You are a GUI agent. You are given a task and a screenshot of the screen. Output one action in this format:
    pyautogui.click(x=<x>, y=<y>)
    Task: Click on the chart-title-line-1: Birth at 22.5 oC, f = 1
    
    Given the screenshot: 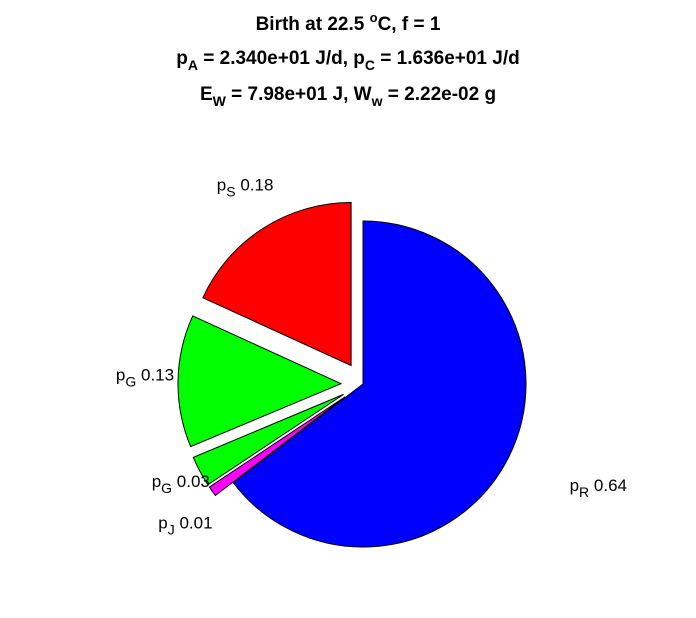 What is the action you would take?
    pyautogui.click(x=348, y=22)
    